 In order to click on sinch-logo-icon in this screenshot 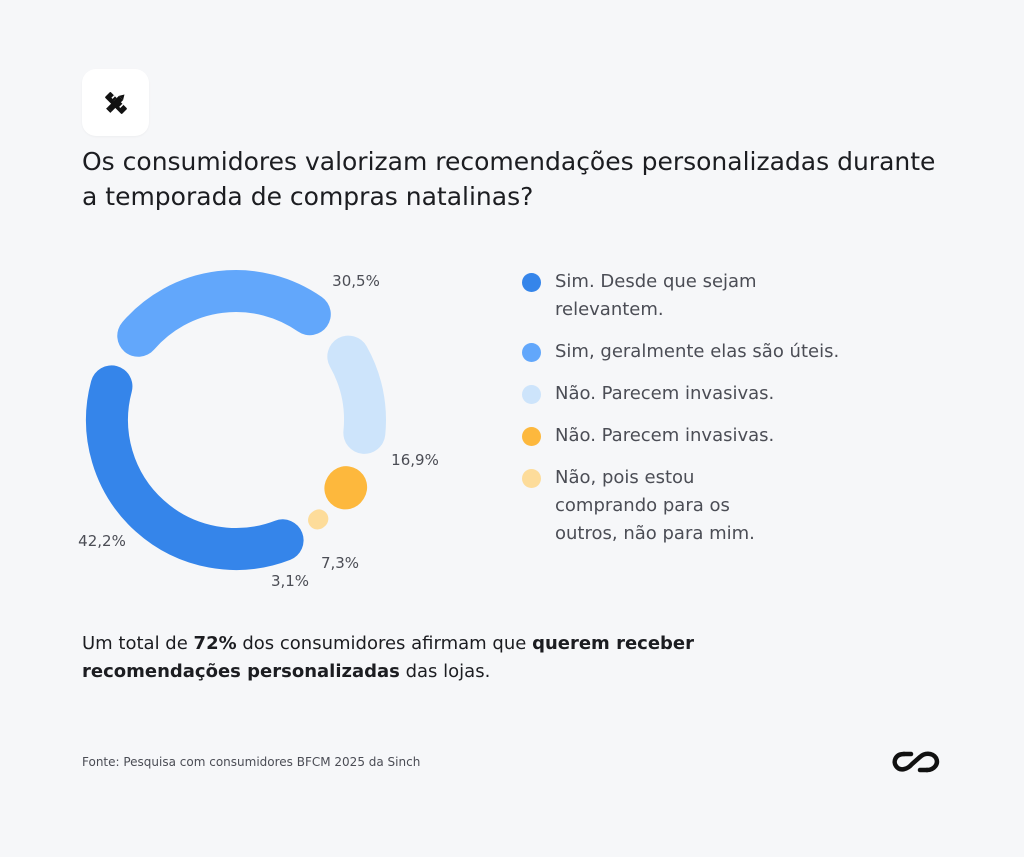, I will do `click(916, 762)`.